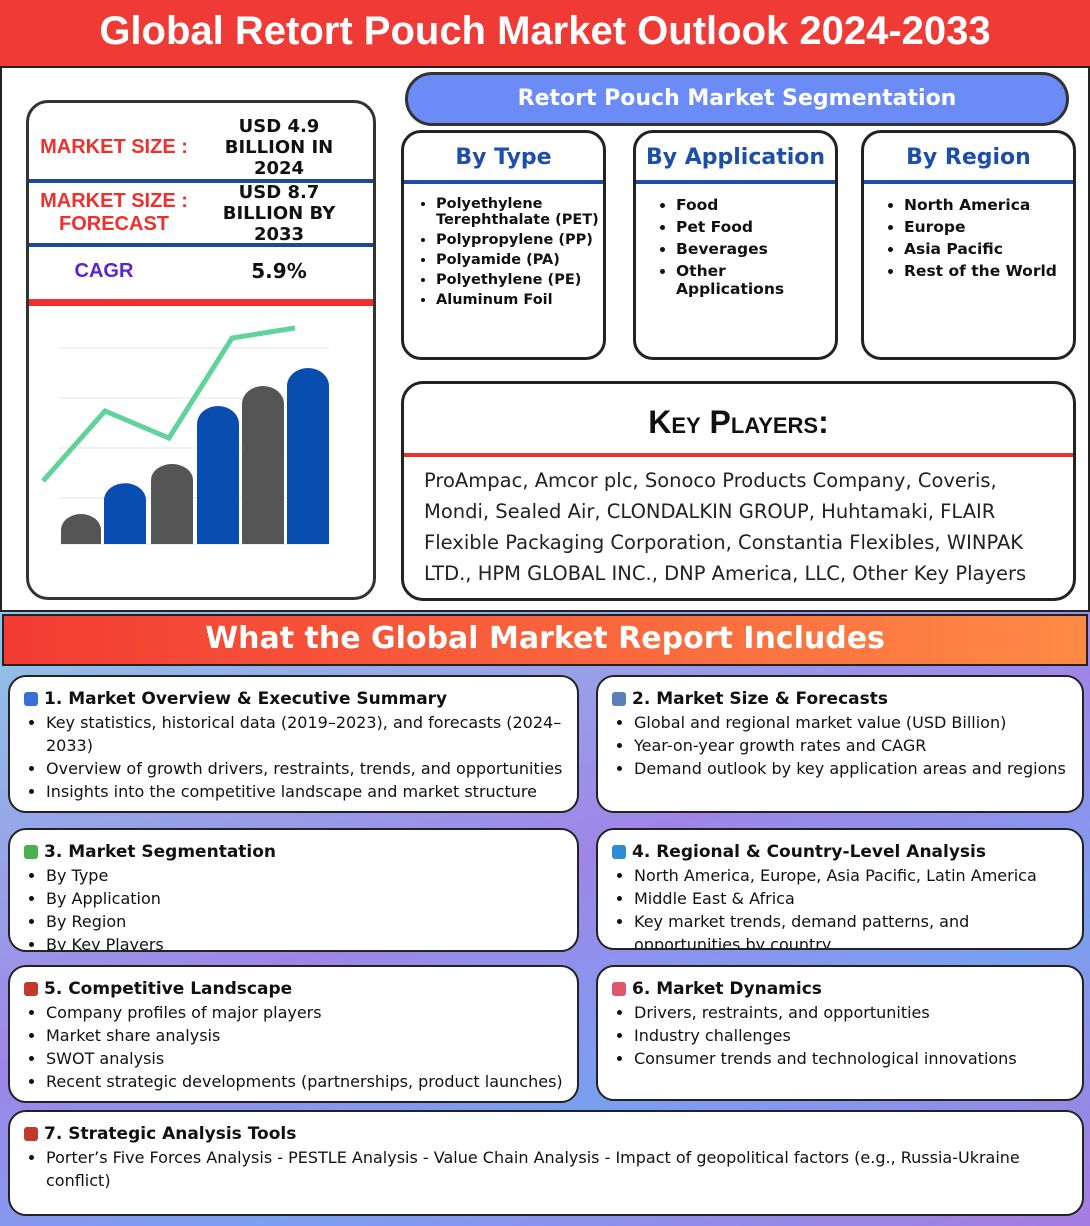  I want to click on report-card-item: By Key Players, so click(306, 941).